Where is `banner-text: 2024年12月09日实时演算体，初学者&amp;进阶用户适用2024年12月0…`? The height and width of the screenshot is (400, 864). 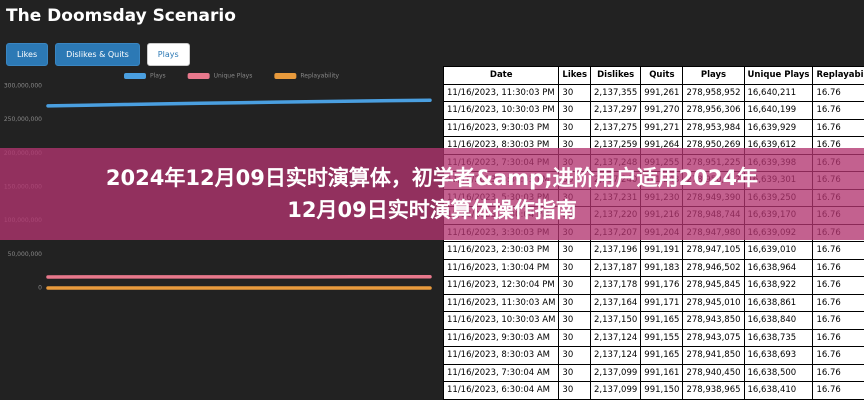
banner-text: 2024年12月09日实时演算体，初学者&amp;进阶用户适用2024年12月0… is located at coordinates (432, 194).